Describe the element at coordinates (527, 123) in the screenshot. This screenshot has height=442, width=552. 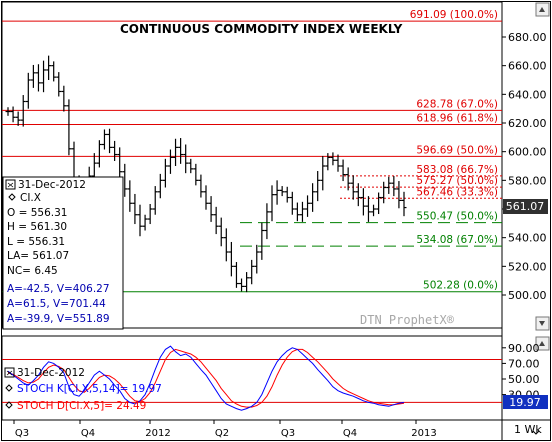
I see `y-tick-label: 620.00` at that location.